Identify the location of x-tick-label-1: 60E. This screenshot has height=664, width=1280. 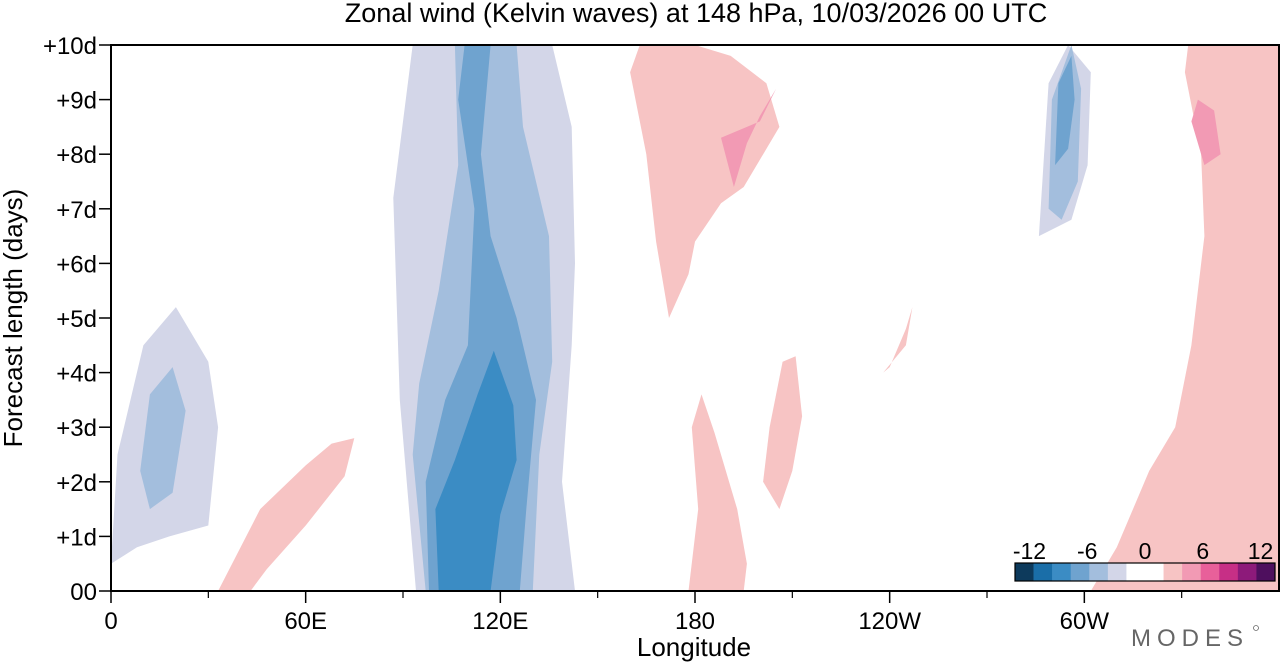
(305, 621).